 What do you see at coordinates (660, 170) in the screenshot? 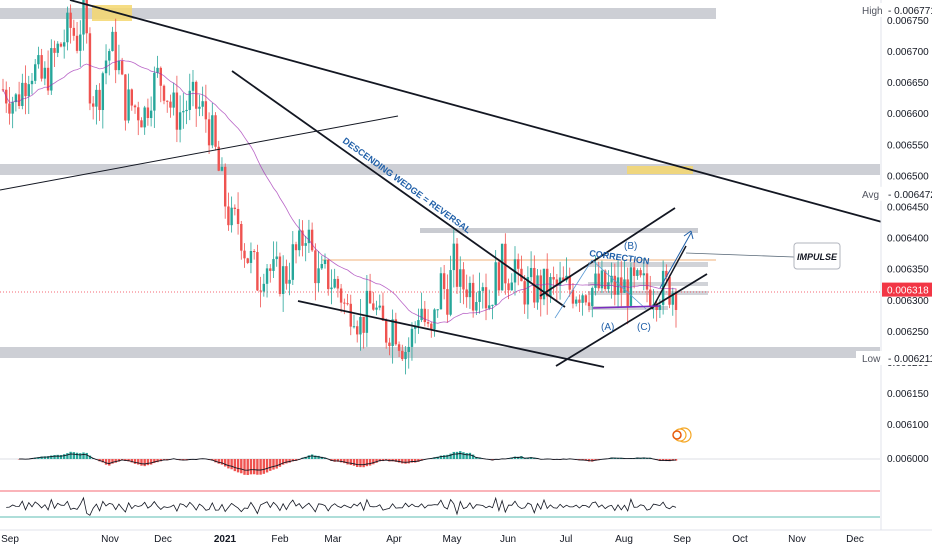
I see `target-highlight` at bounding box center [660, 170].